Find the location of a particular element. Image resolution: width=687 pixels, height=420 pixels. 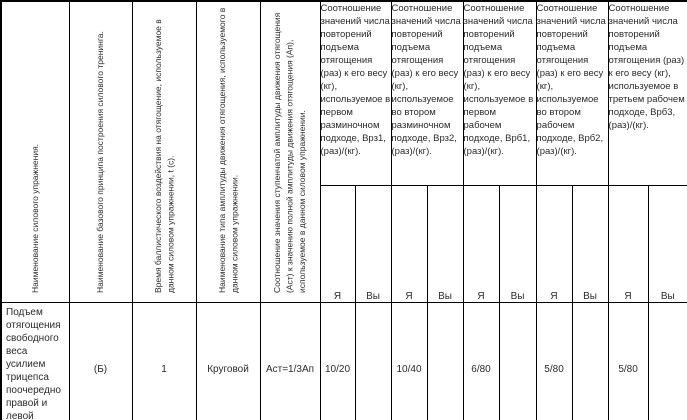

cell-base-principle: (Б) is located at coordinates (100, 360).